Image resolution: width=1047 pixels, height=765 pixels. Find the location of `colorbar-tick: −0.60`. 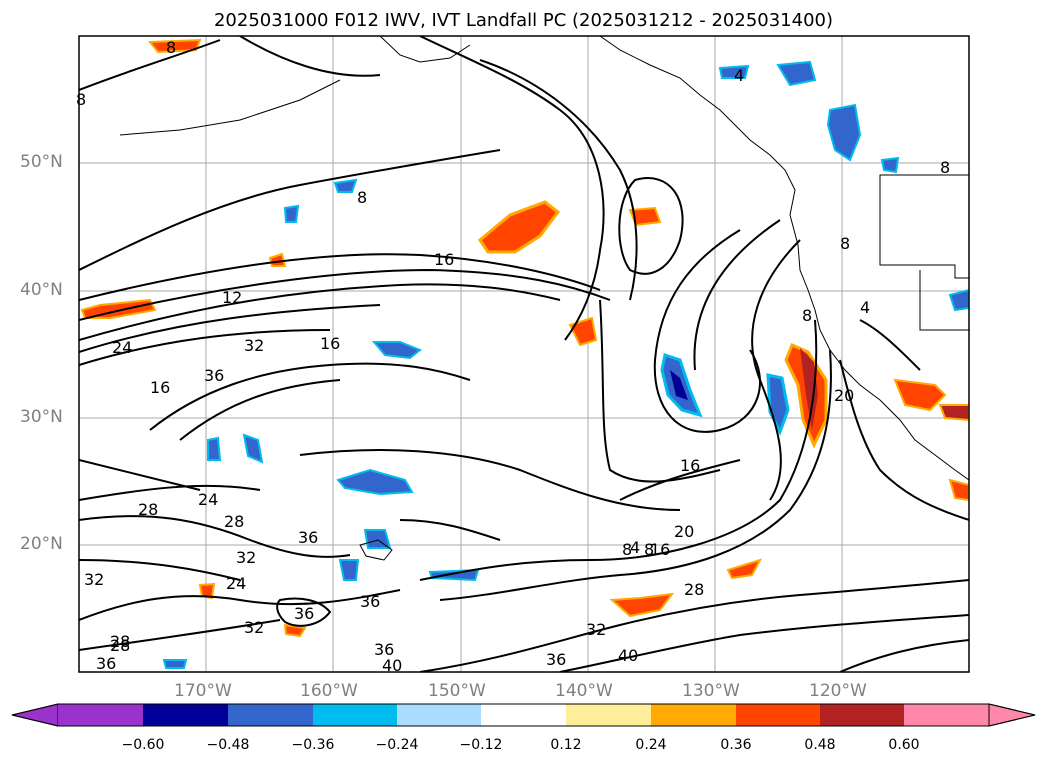

colorbar-tick: −0.60 is located at coordinates (143, 745).